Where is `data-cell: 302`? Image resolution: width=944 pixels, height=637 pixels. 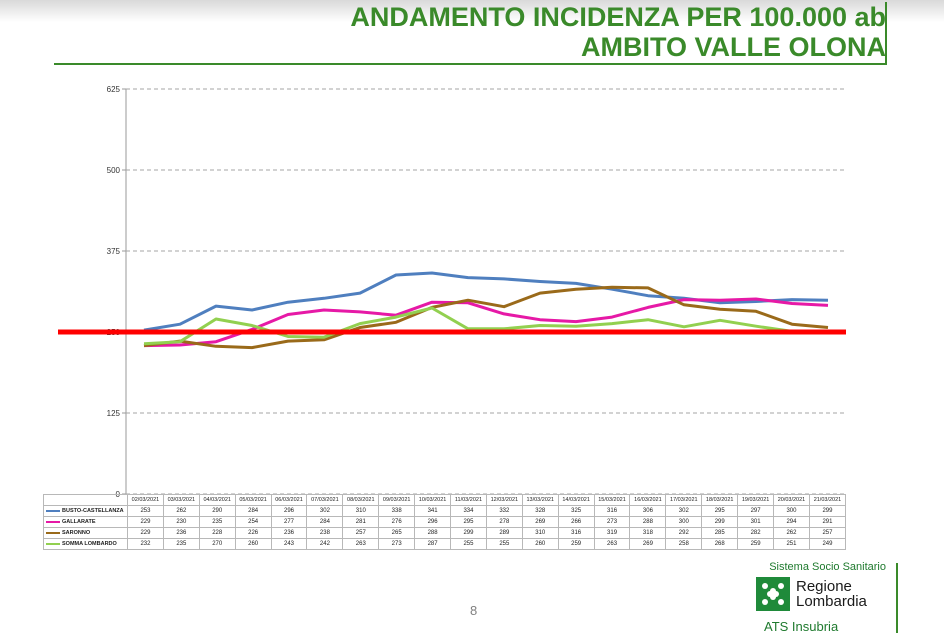 data-cell: 302 is located at coordinates (684, 511).